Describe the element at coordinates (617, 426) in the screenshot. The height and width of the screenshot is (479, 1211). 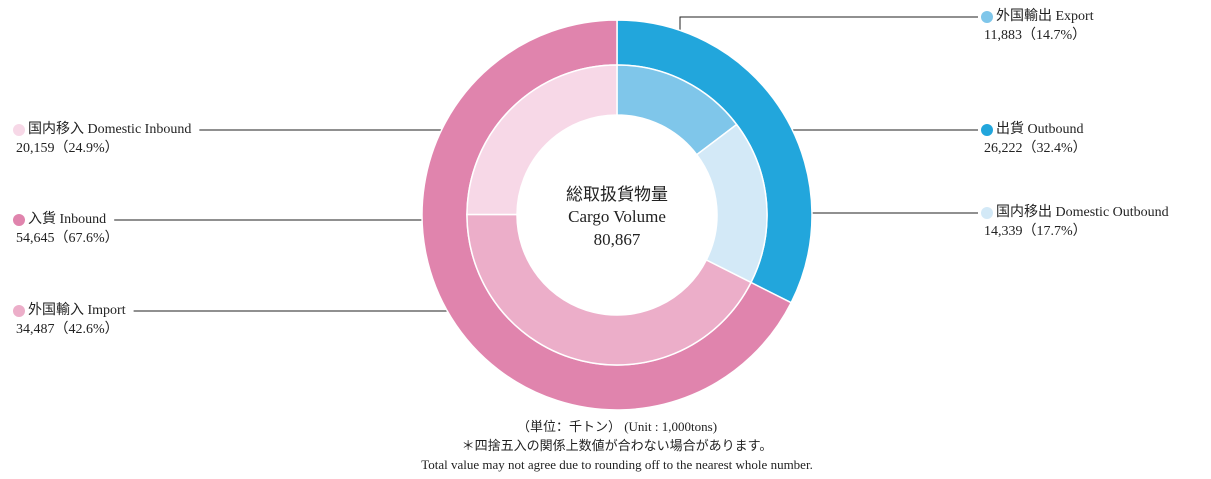
I see `note: （単位：千トン） (Unit : 1,000tons)` at that location.